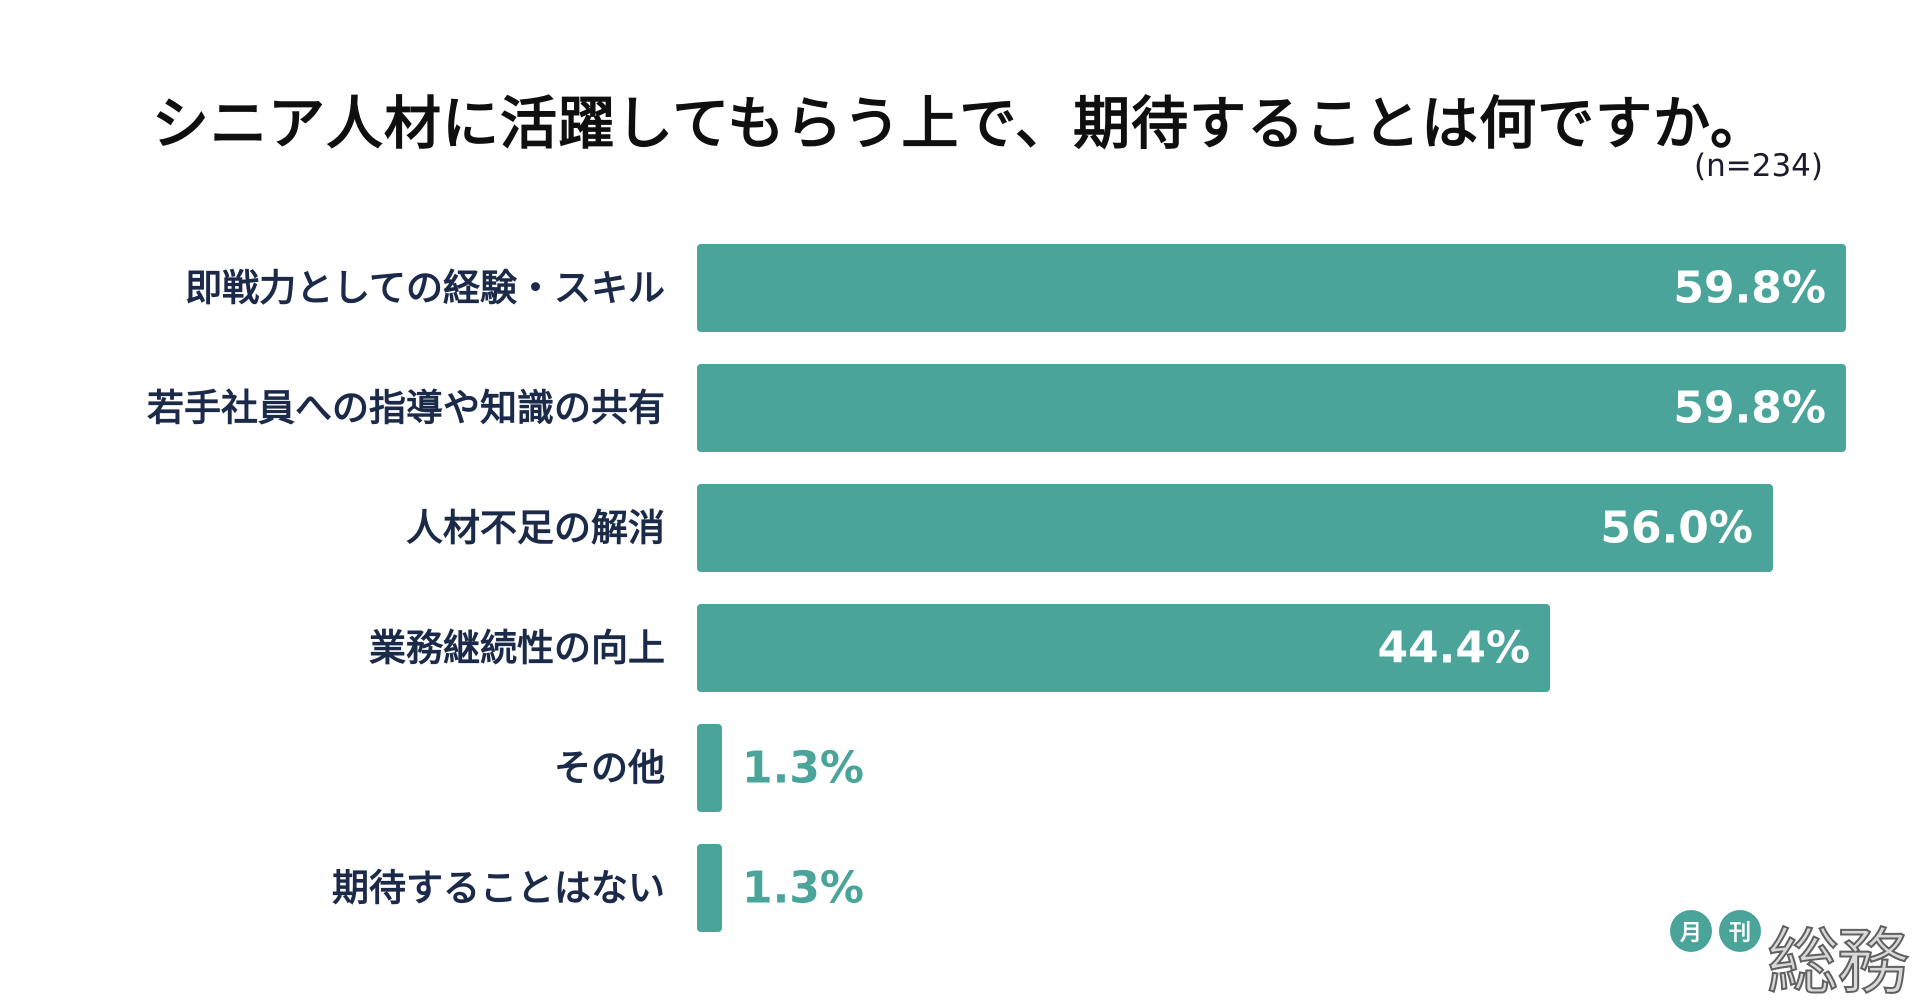 This screenshot has height=1008, width=1920. What do you see at coordinates (1740, 931) in the screenshot?
I see `logo-circle-issue: 刊` at bounding box center [1740, 931].